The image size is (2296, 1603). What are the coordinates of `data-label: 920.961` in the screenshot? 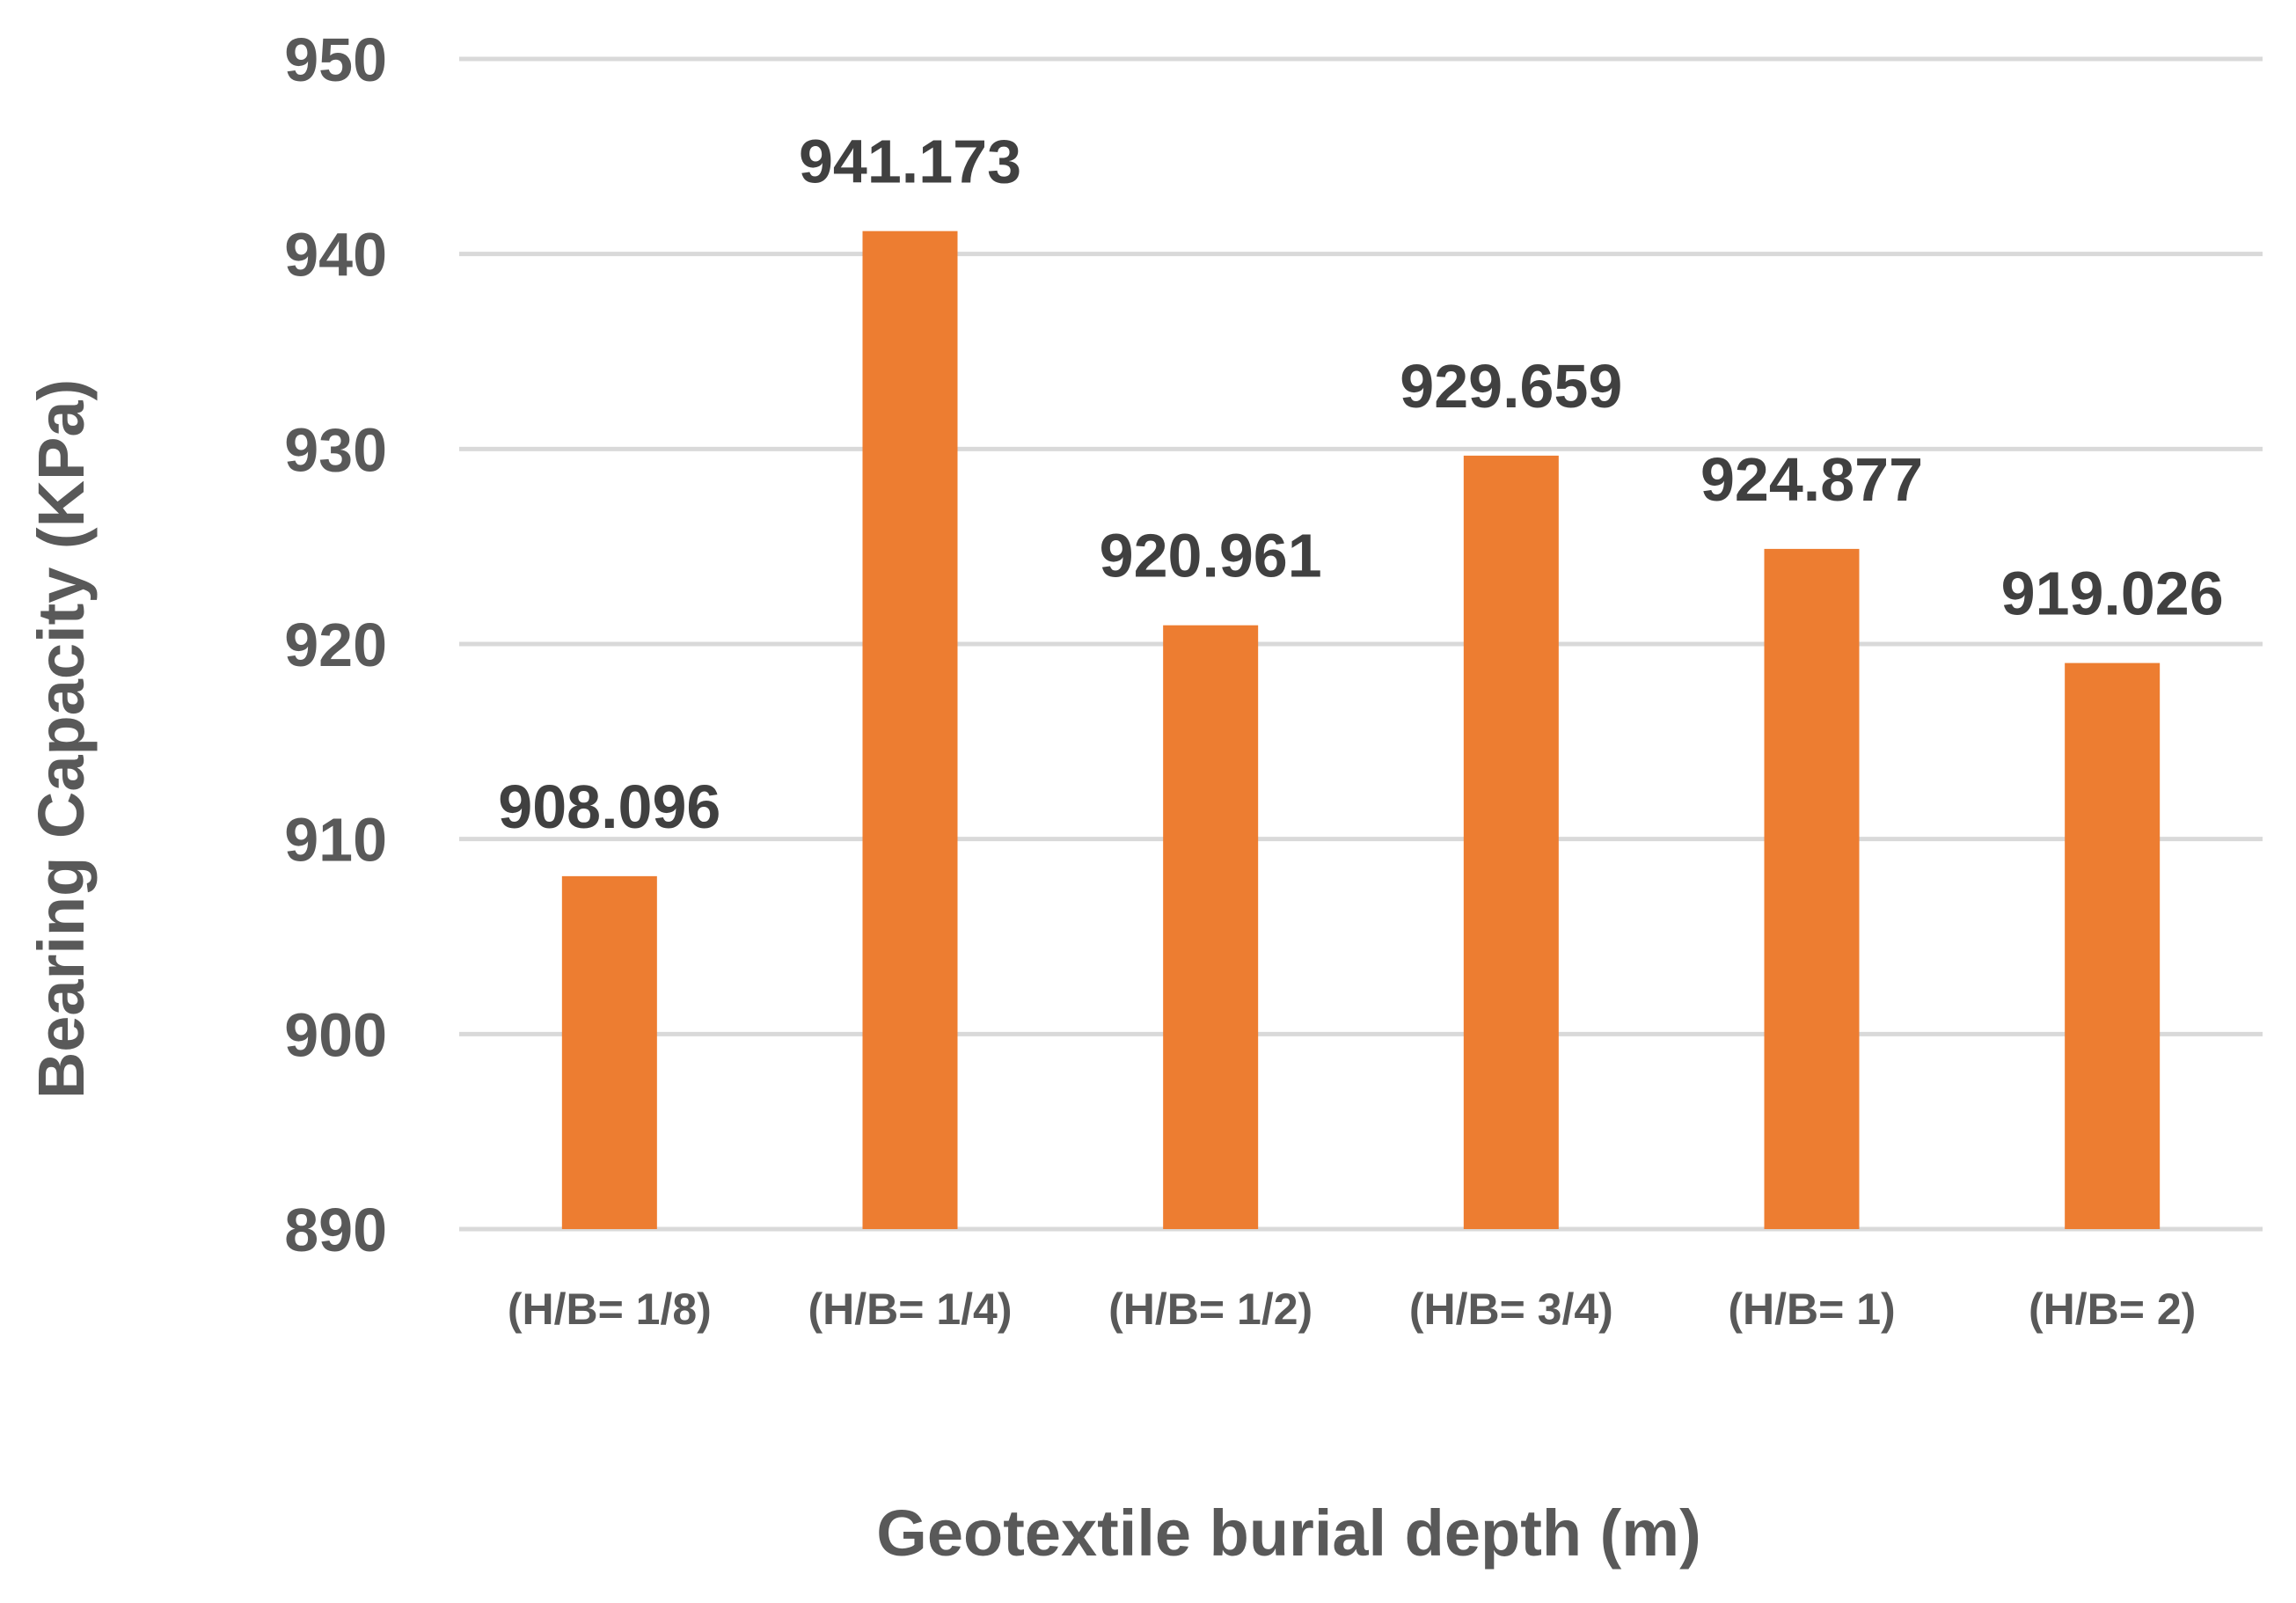 It's located at (1211, 556).